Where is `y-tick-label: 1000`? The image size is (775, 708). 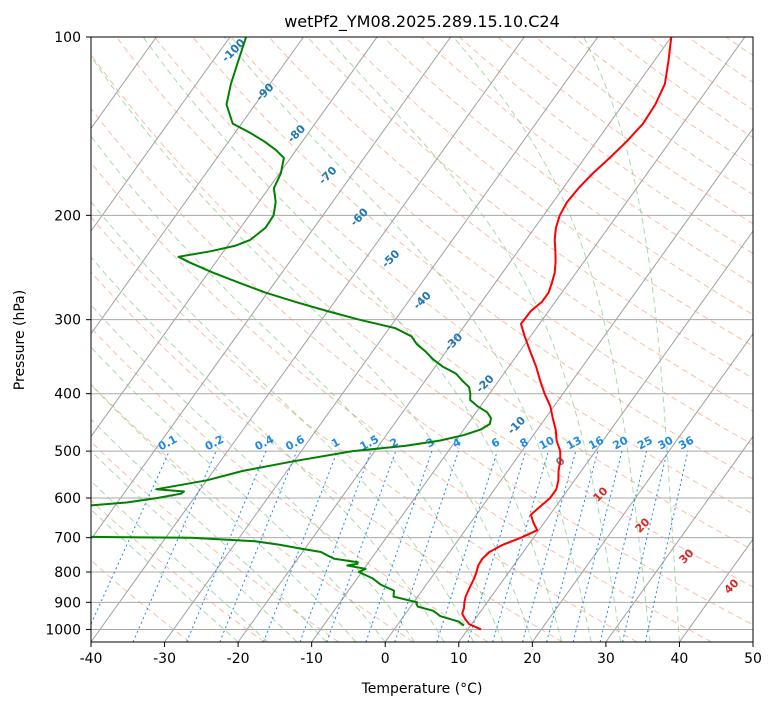 y-tick-label: 1000 is located at coordinates (63, 630).